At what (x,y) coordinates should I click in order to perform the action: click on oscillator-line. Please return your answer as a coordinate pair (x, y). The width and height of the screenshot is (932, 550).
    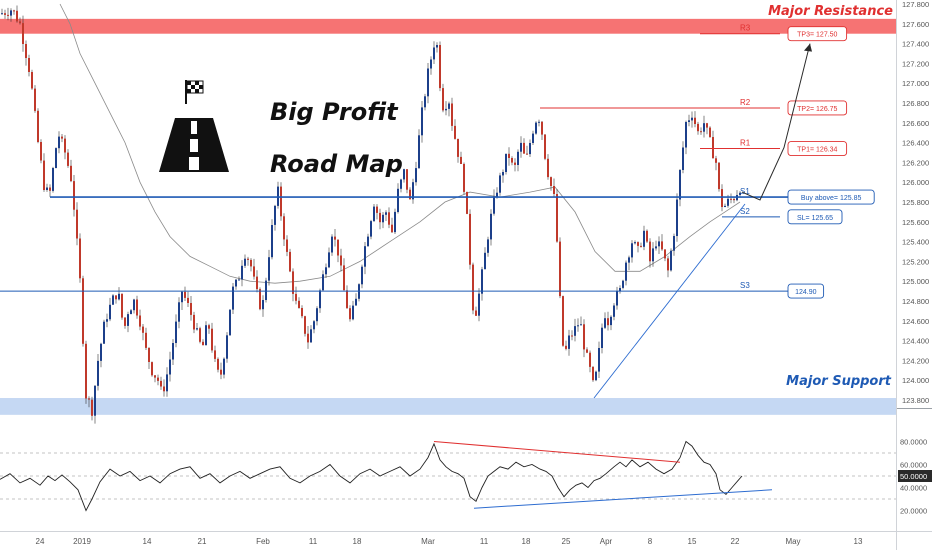
    Looking at the image, I should click on (371, 476).